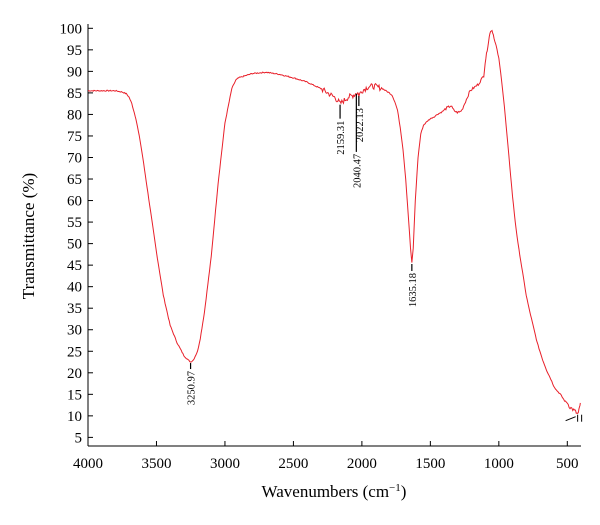  I want to click on y-tick-label: 90, so click(74, 72).